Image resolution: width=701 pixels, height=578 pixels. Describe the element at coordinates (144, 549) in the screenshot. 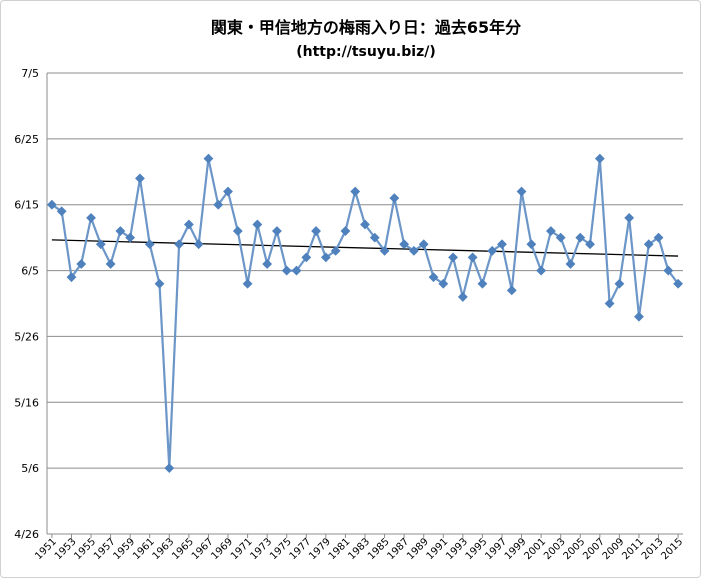

I see `x-tick-label: 1961` at that location.